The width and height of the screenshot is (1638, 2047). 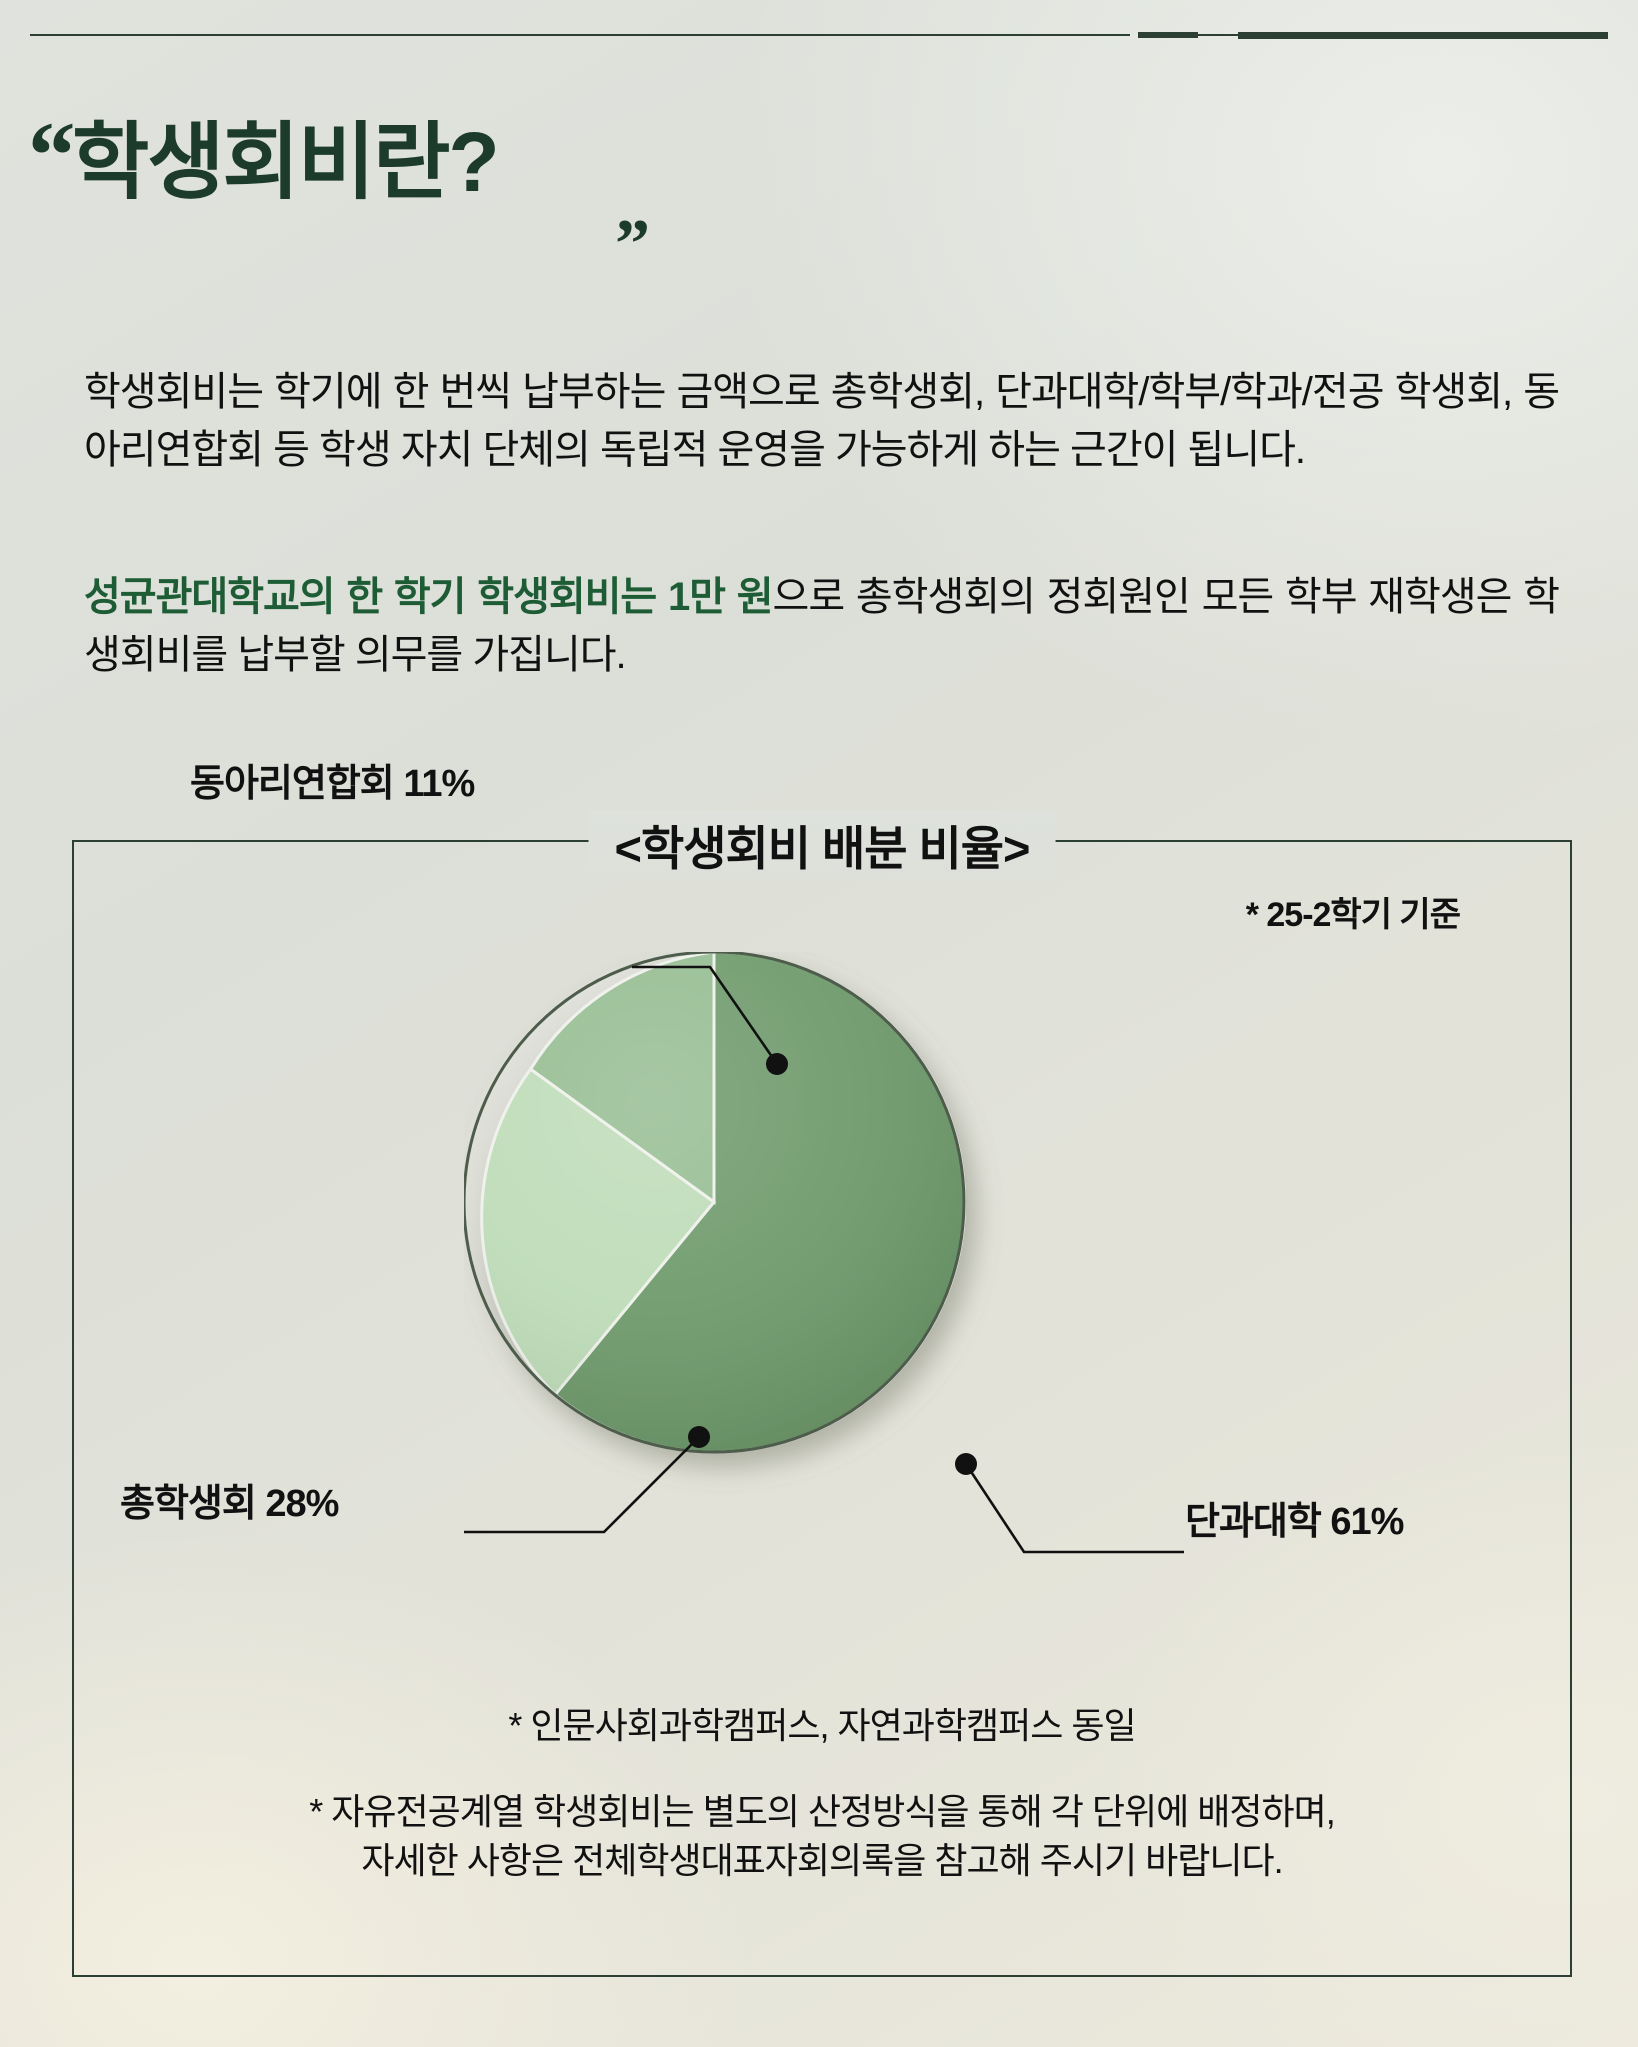 What do you see at coordinates (1168, 35) in the screenshot?
I see `rule-segment-one` at bounding box center [1168, 35].